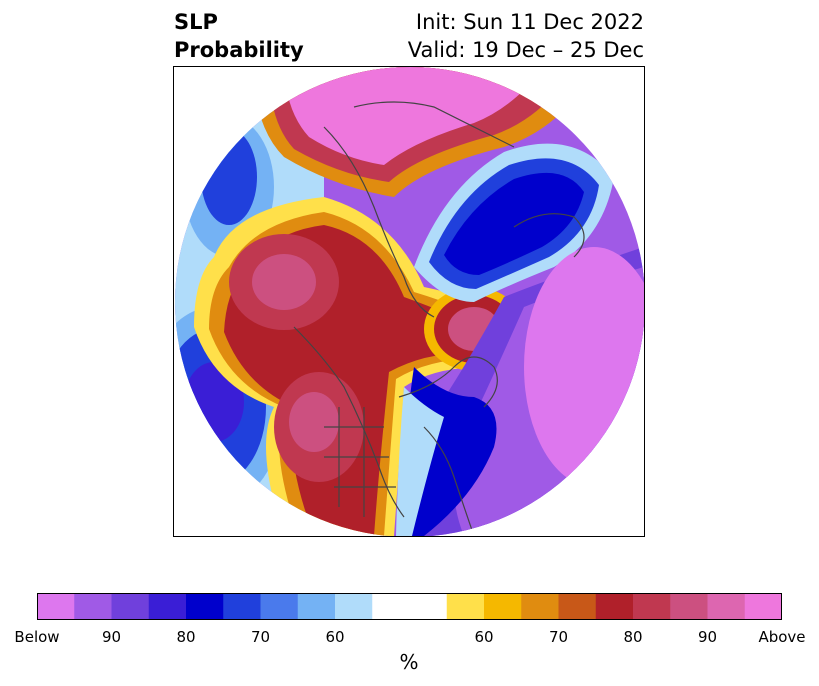 Image resolution: width=819 pixels, height=686 pixels. Describe the element at coordinates (525, 50) in the screenshot. I see `valid-range: Valid: 19 Dec – 25 Dec` at that location.